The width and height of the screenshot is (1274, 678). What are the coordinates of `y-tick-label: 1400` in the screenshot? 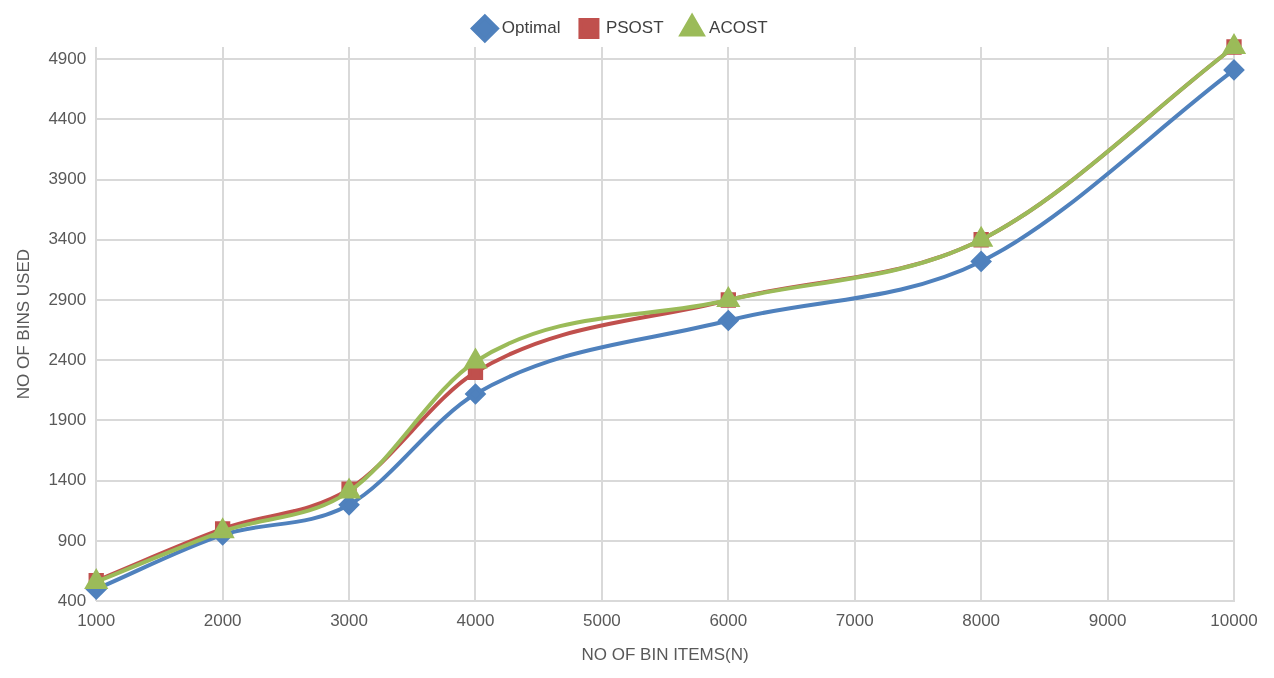 It's located at (67, 480).